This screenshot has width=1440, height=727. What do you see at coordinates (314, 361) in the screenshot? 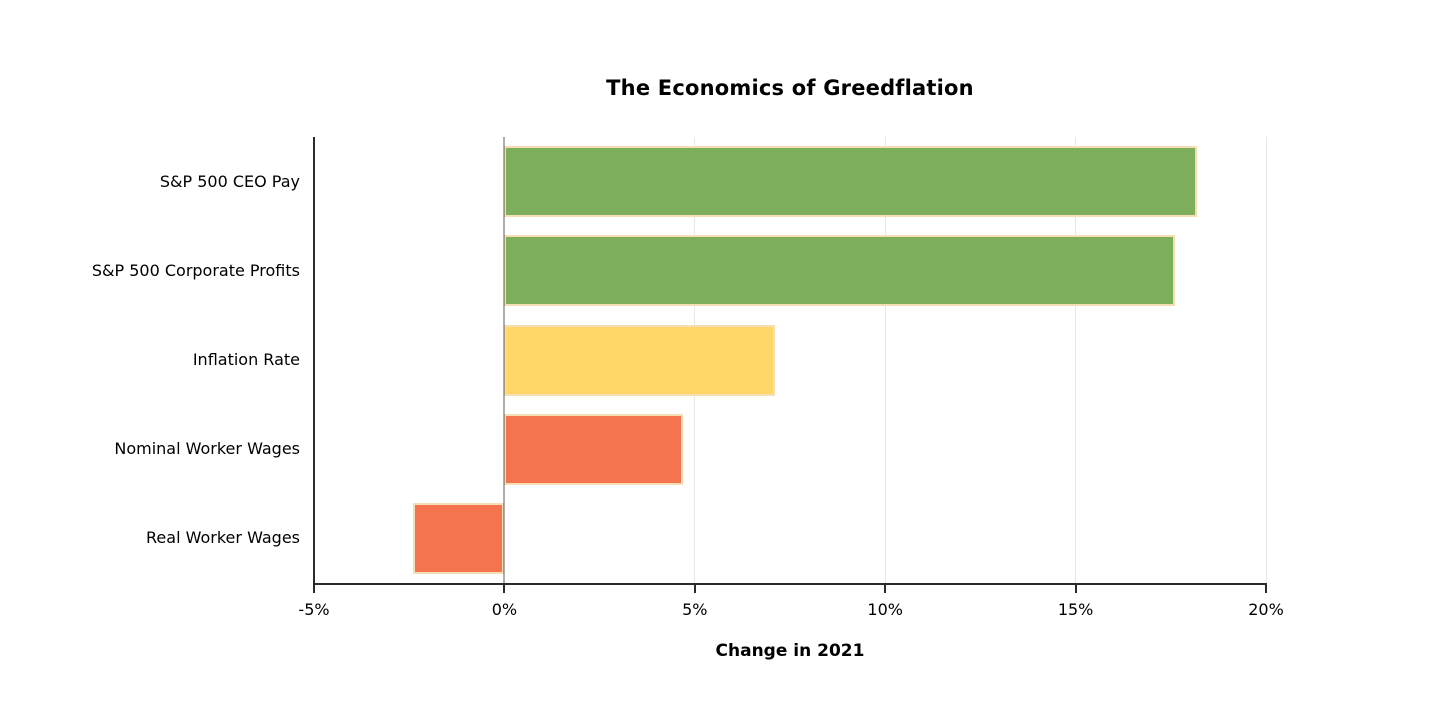
I see `y-axis-spine` at bounding box center [314, 361].